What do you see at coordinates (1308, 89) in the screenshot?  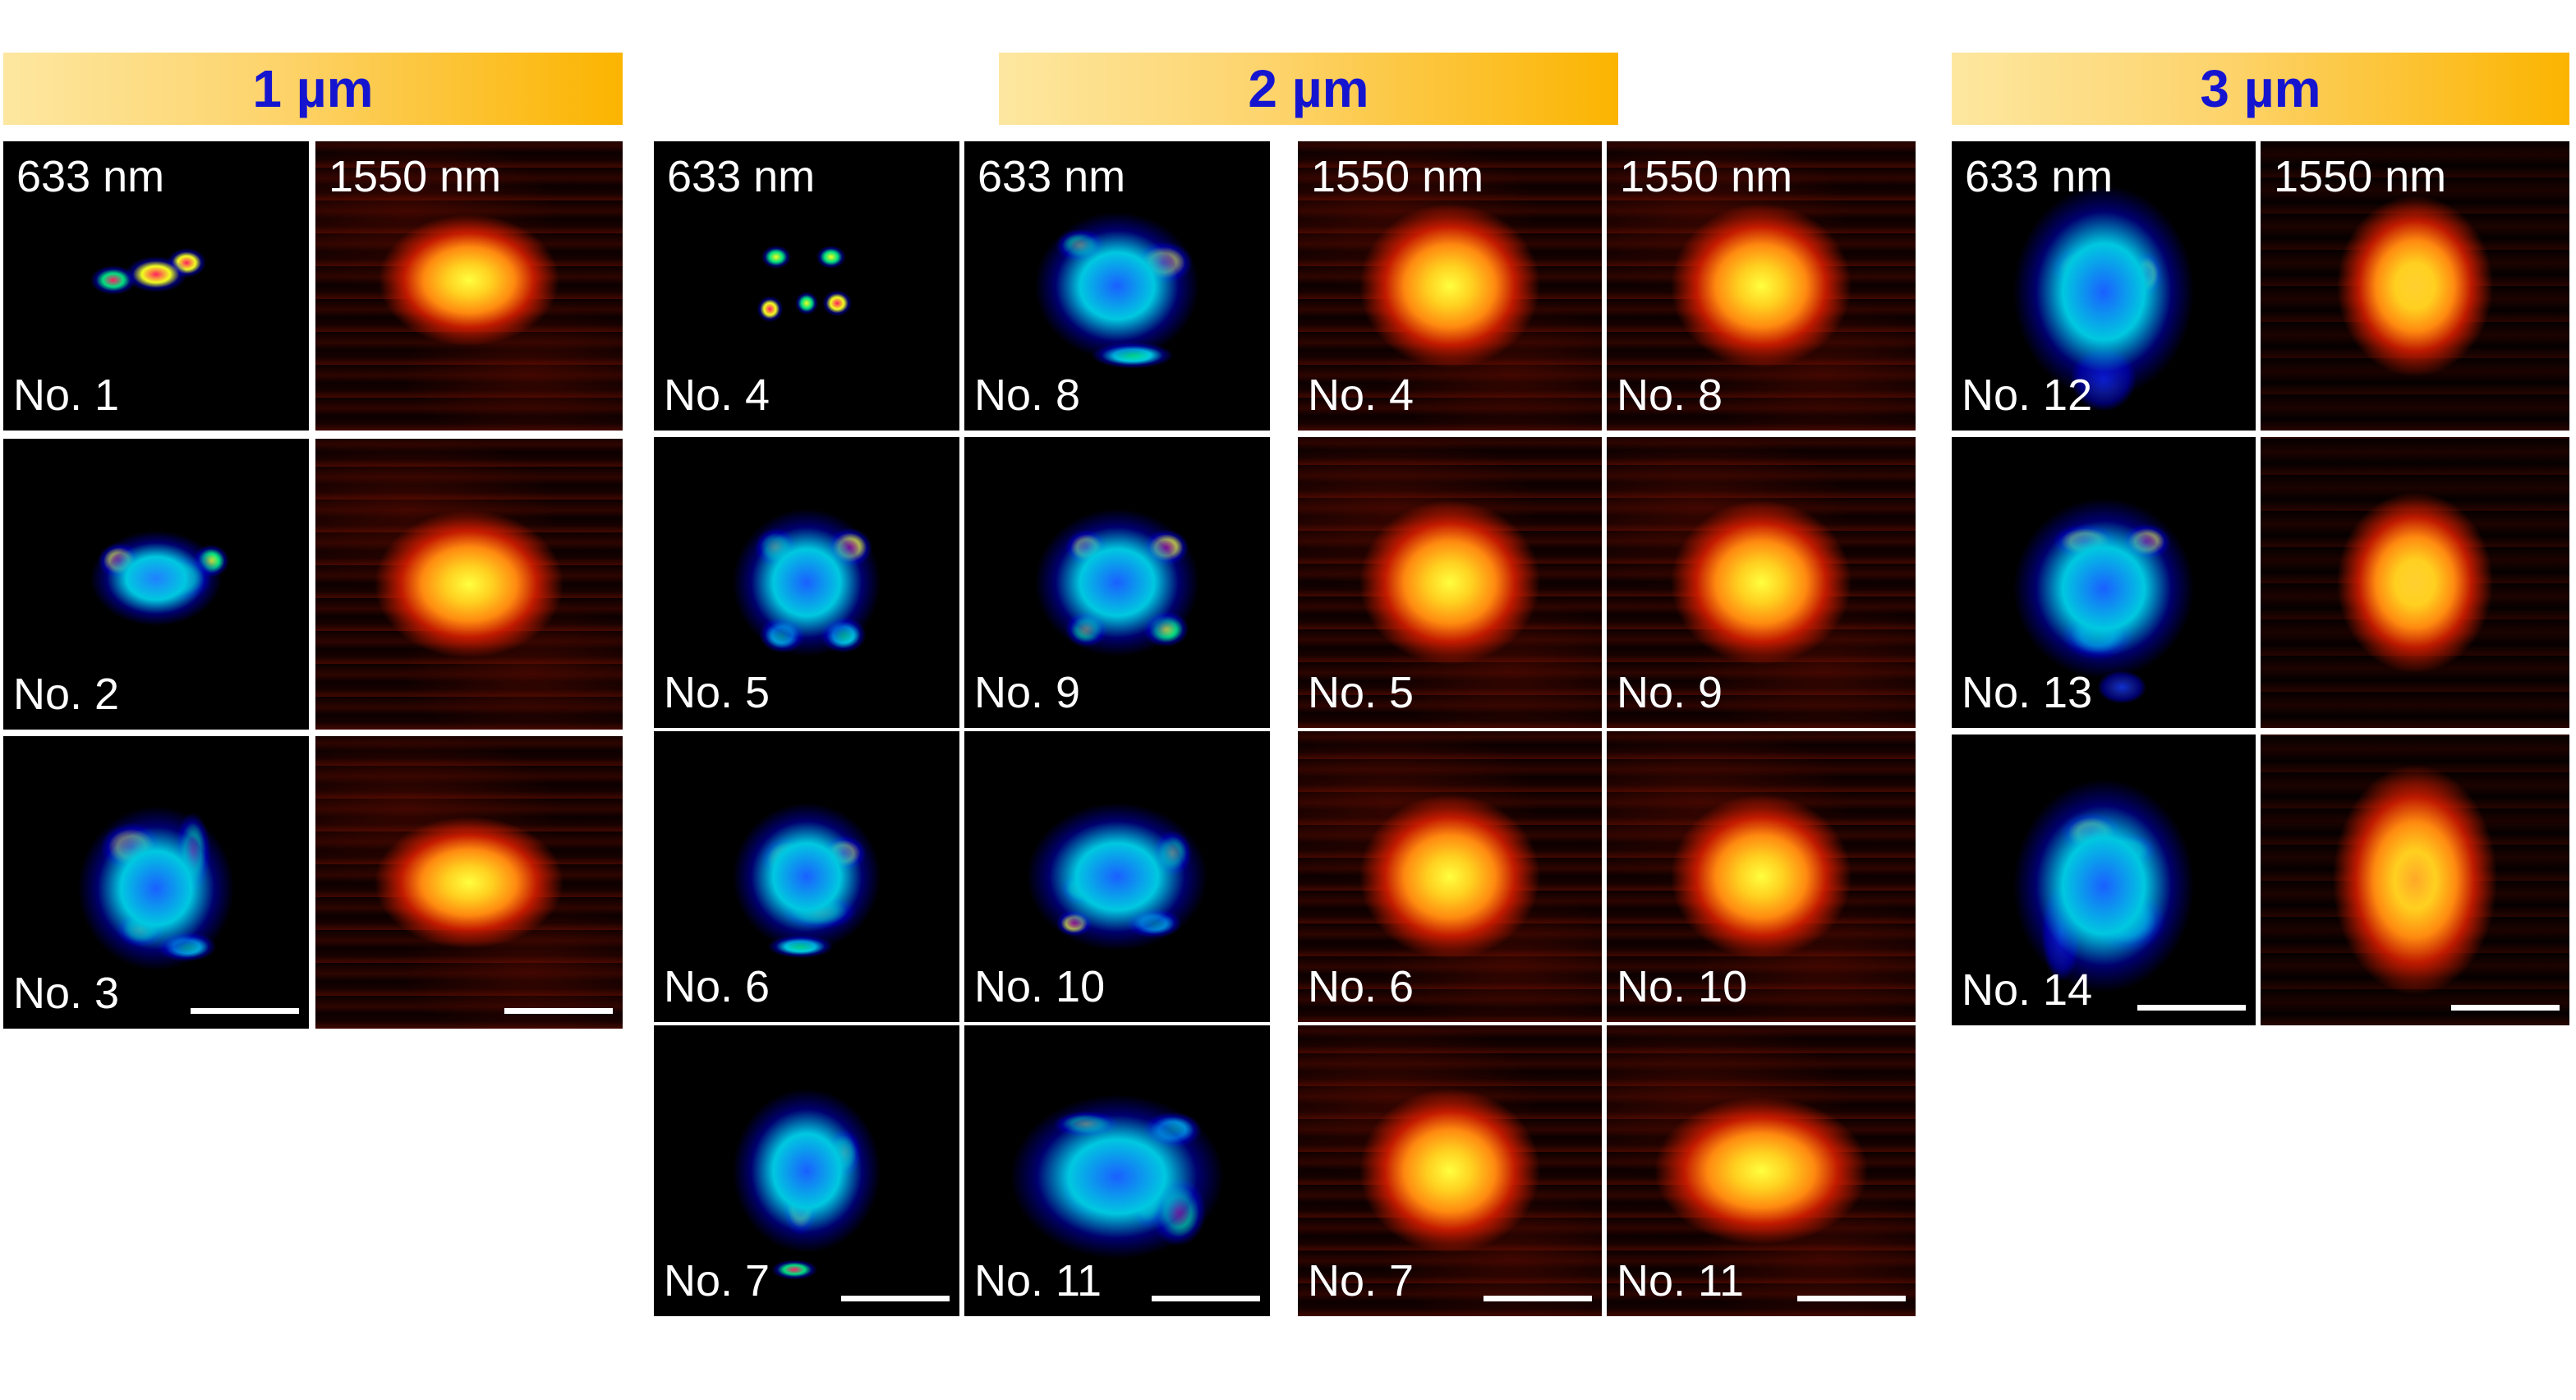 I see `group-title-2um: 2 µm` at bounding box center [1308, 89].